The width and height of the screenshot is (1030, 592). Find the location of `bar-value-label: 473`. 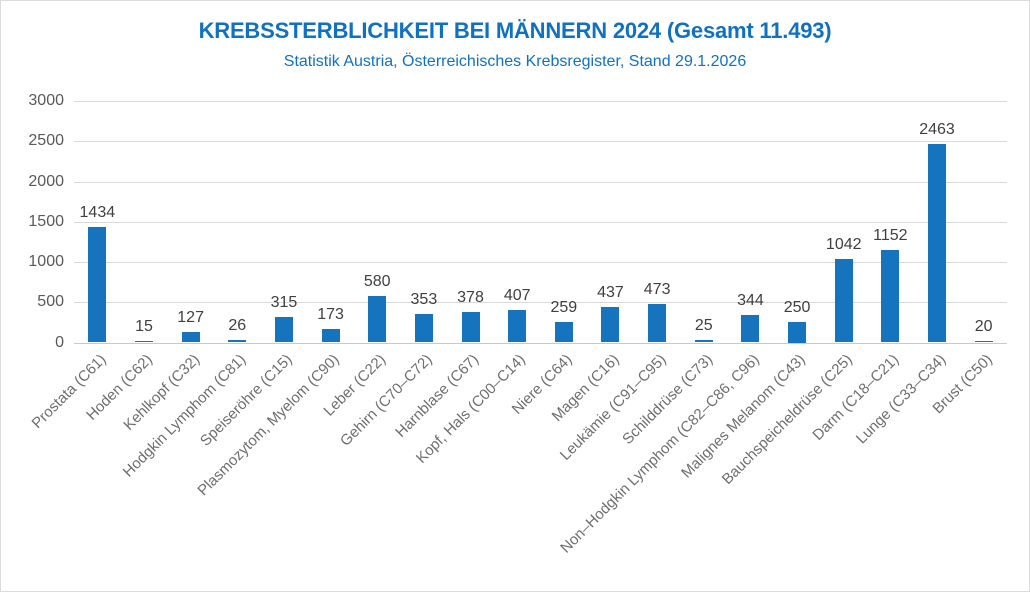

bar-value-label: 473 is located at coordinates (657, 290).